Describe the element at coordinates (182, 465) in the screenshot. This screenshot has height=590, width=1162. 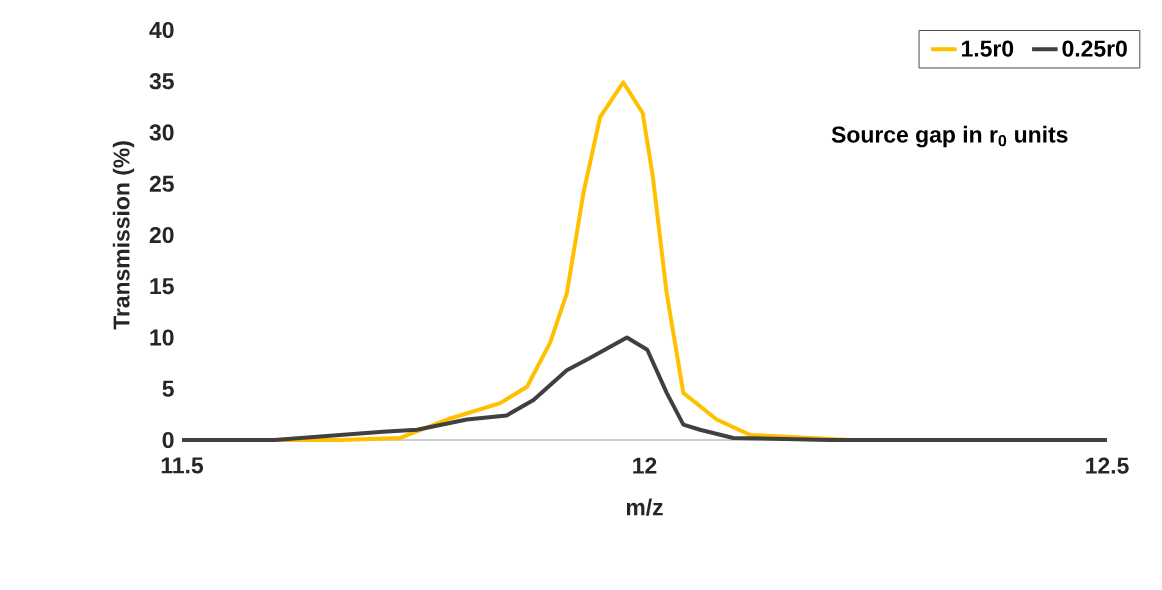
I see `x-tick-label: 11.5` at that location.